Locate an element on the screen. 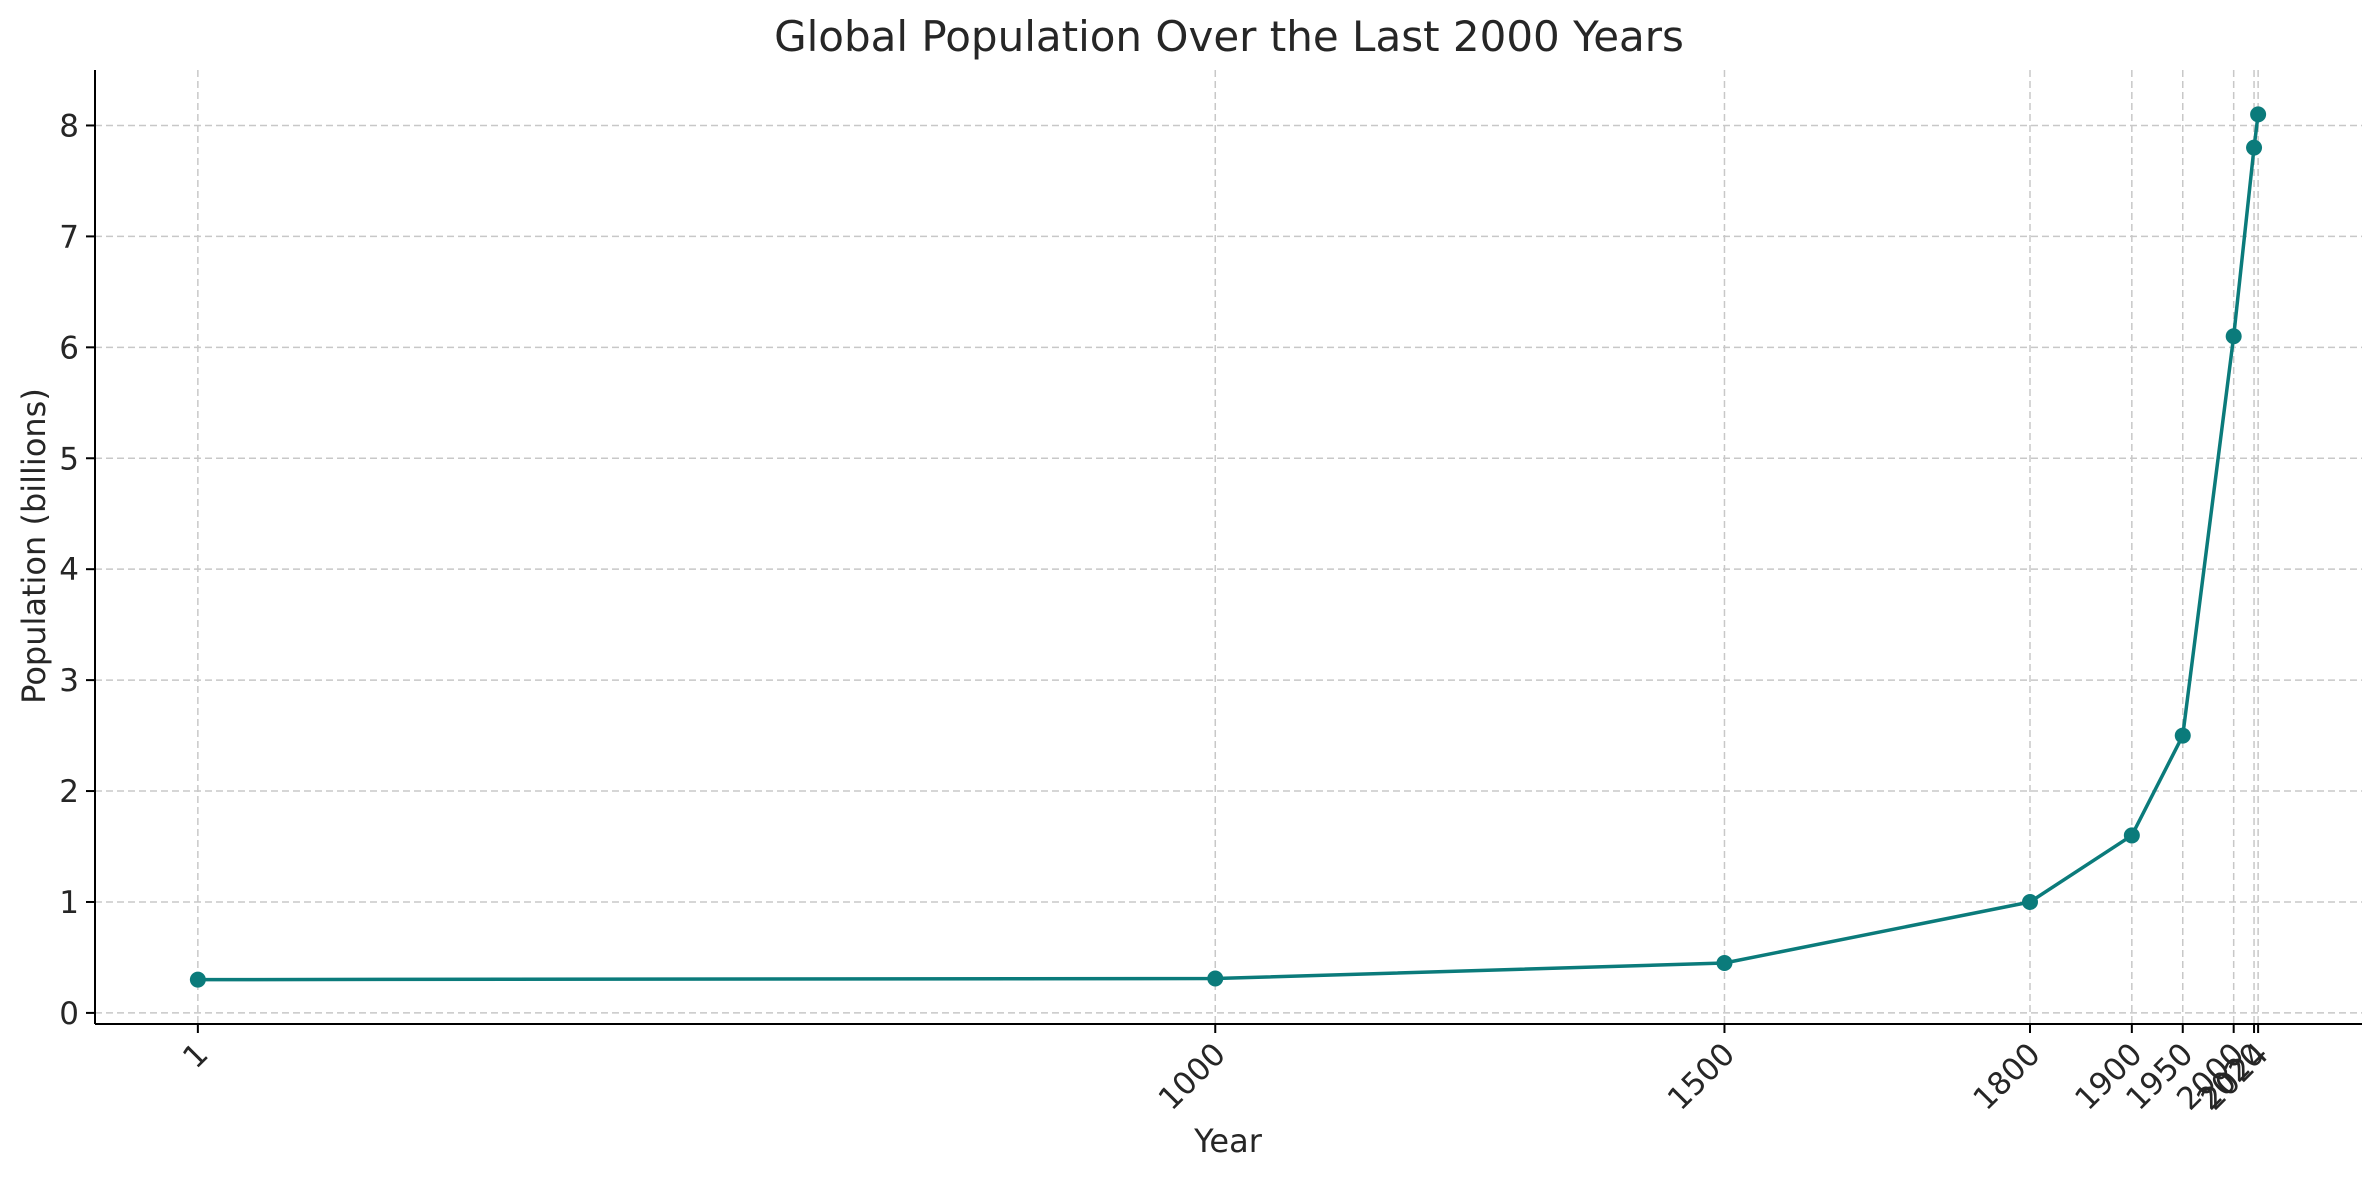 The height and width of the screenshot is (1184, 2379). y-ticks: 0 1 2 3 4 5 6 7 8 is located at coordinates (77, 570).